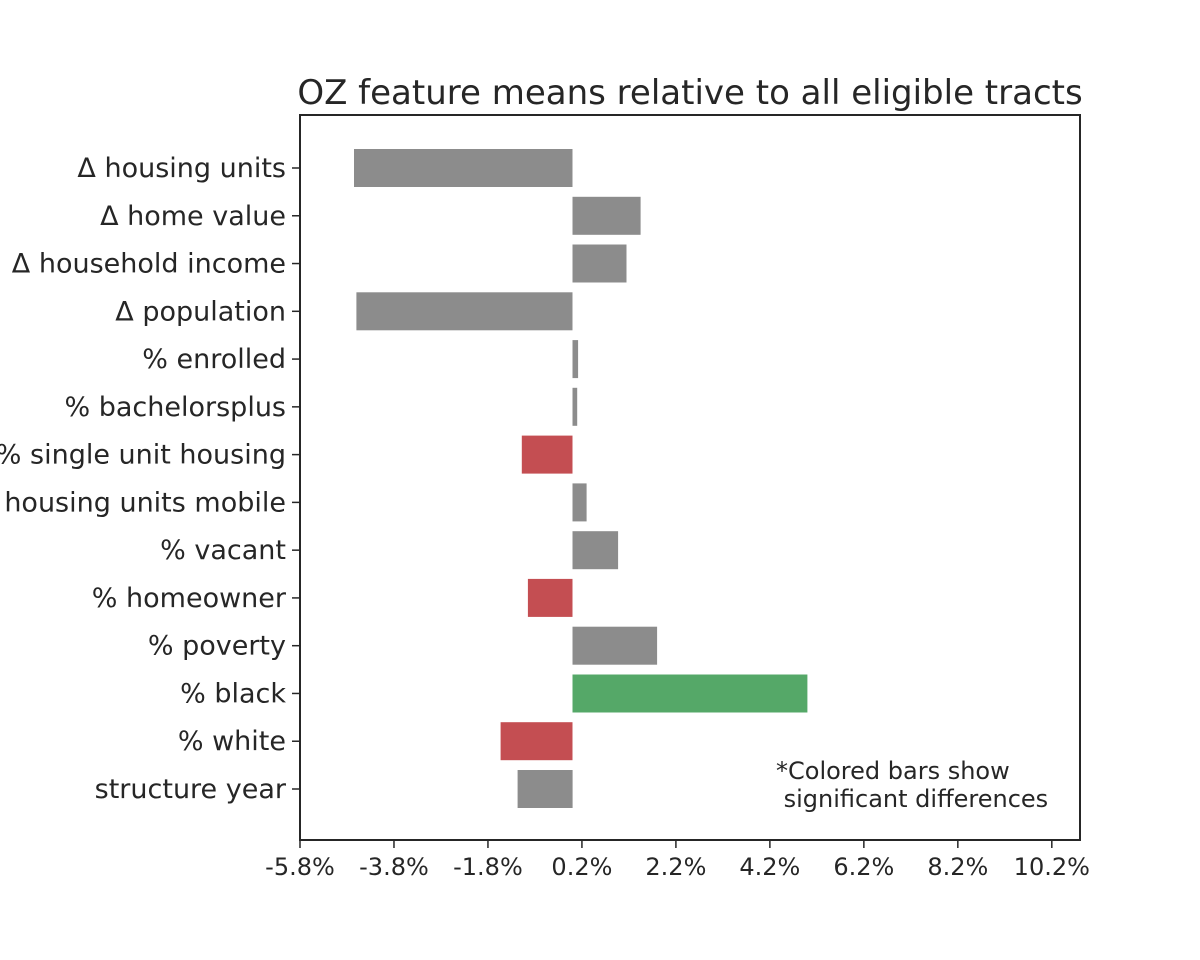  What do you see at coordinates (893, 771) in the screenshot?
I see `significance-note-line-1: *Colored bars show` at bounding box center [893, 771].